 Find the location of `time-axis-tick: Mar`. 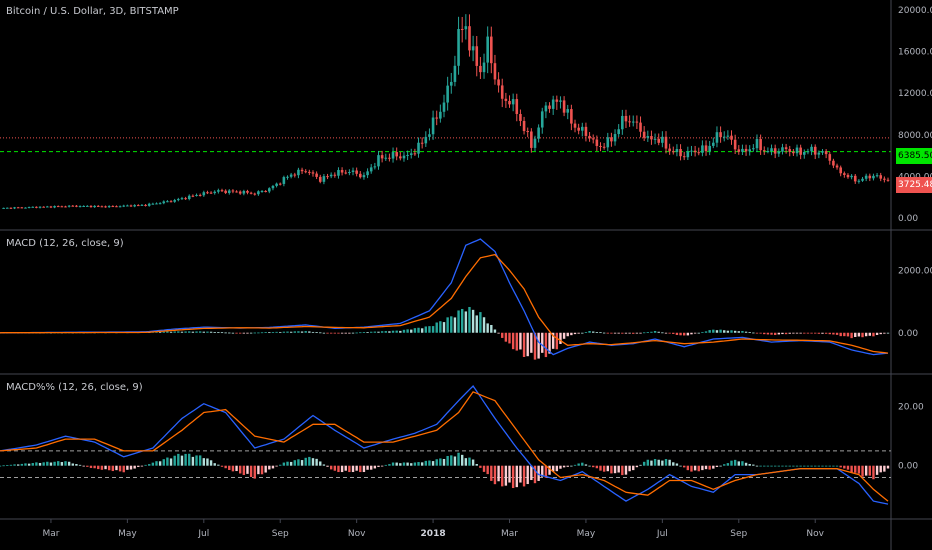

time-axis-tick: Mar is located at coordinates (50, 534).